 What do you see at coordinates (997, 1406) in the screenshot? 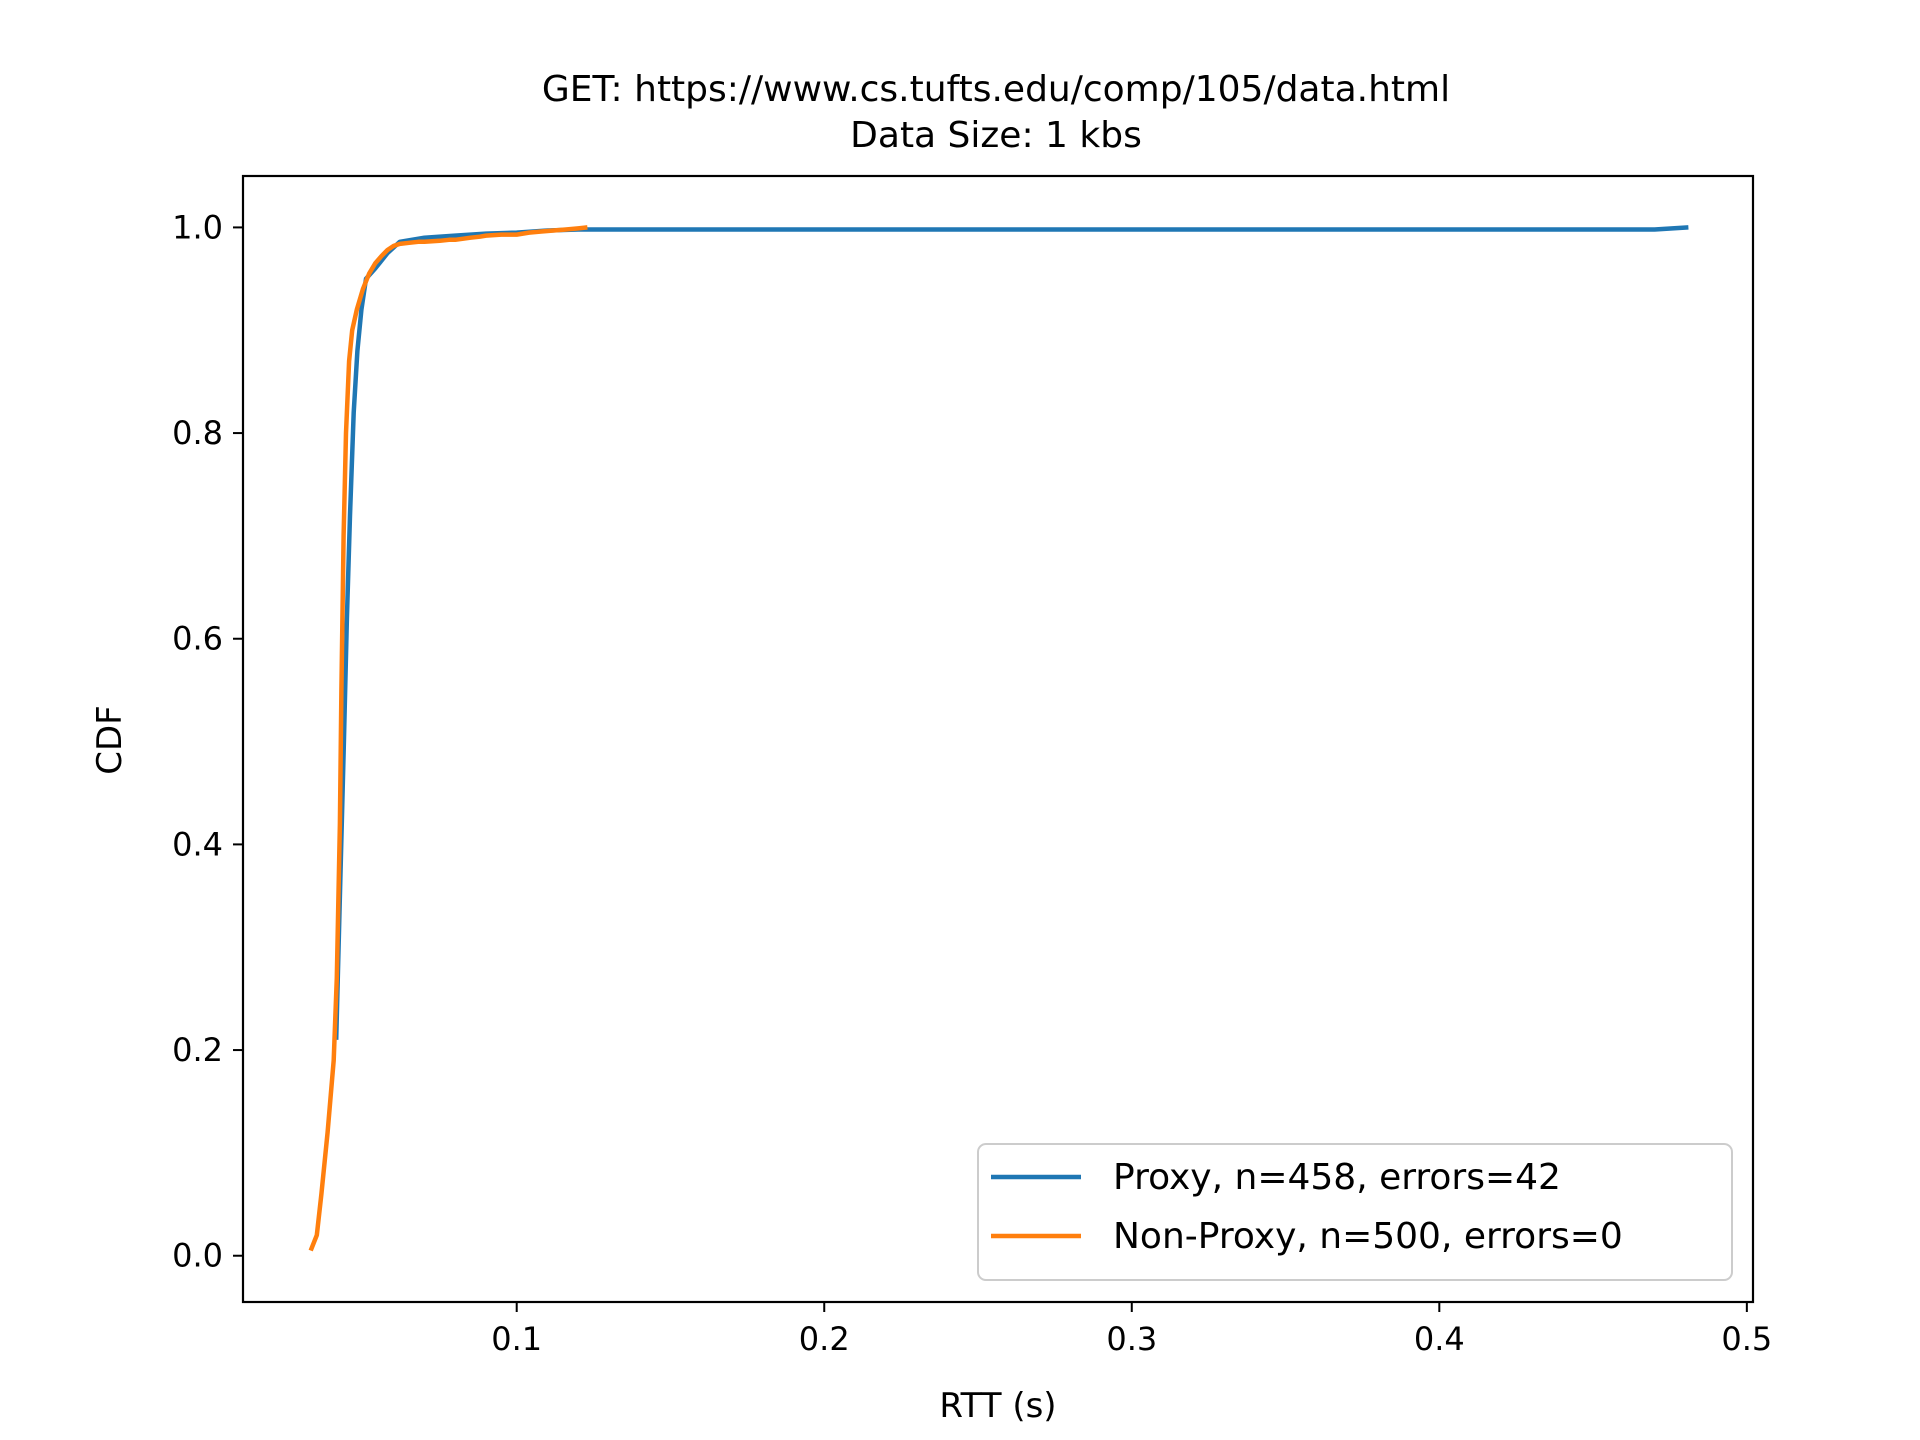
I see `x-axis-label: RTT (s)` at bounding box center [997, 1406].